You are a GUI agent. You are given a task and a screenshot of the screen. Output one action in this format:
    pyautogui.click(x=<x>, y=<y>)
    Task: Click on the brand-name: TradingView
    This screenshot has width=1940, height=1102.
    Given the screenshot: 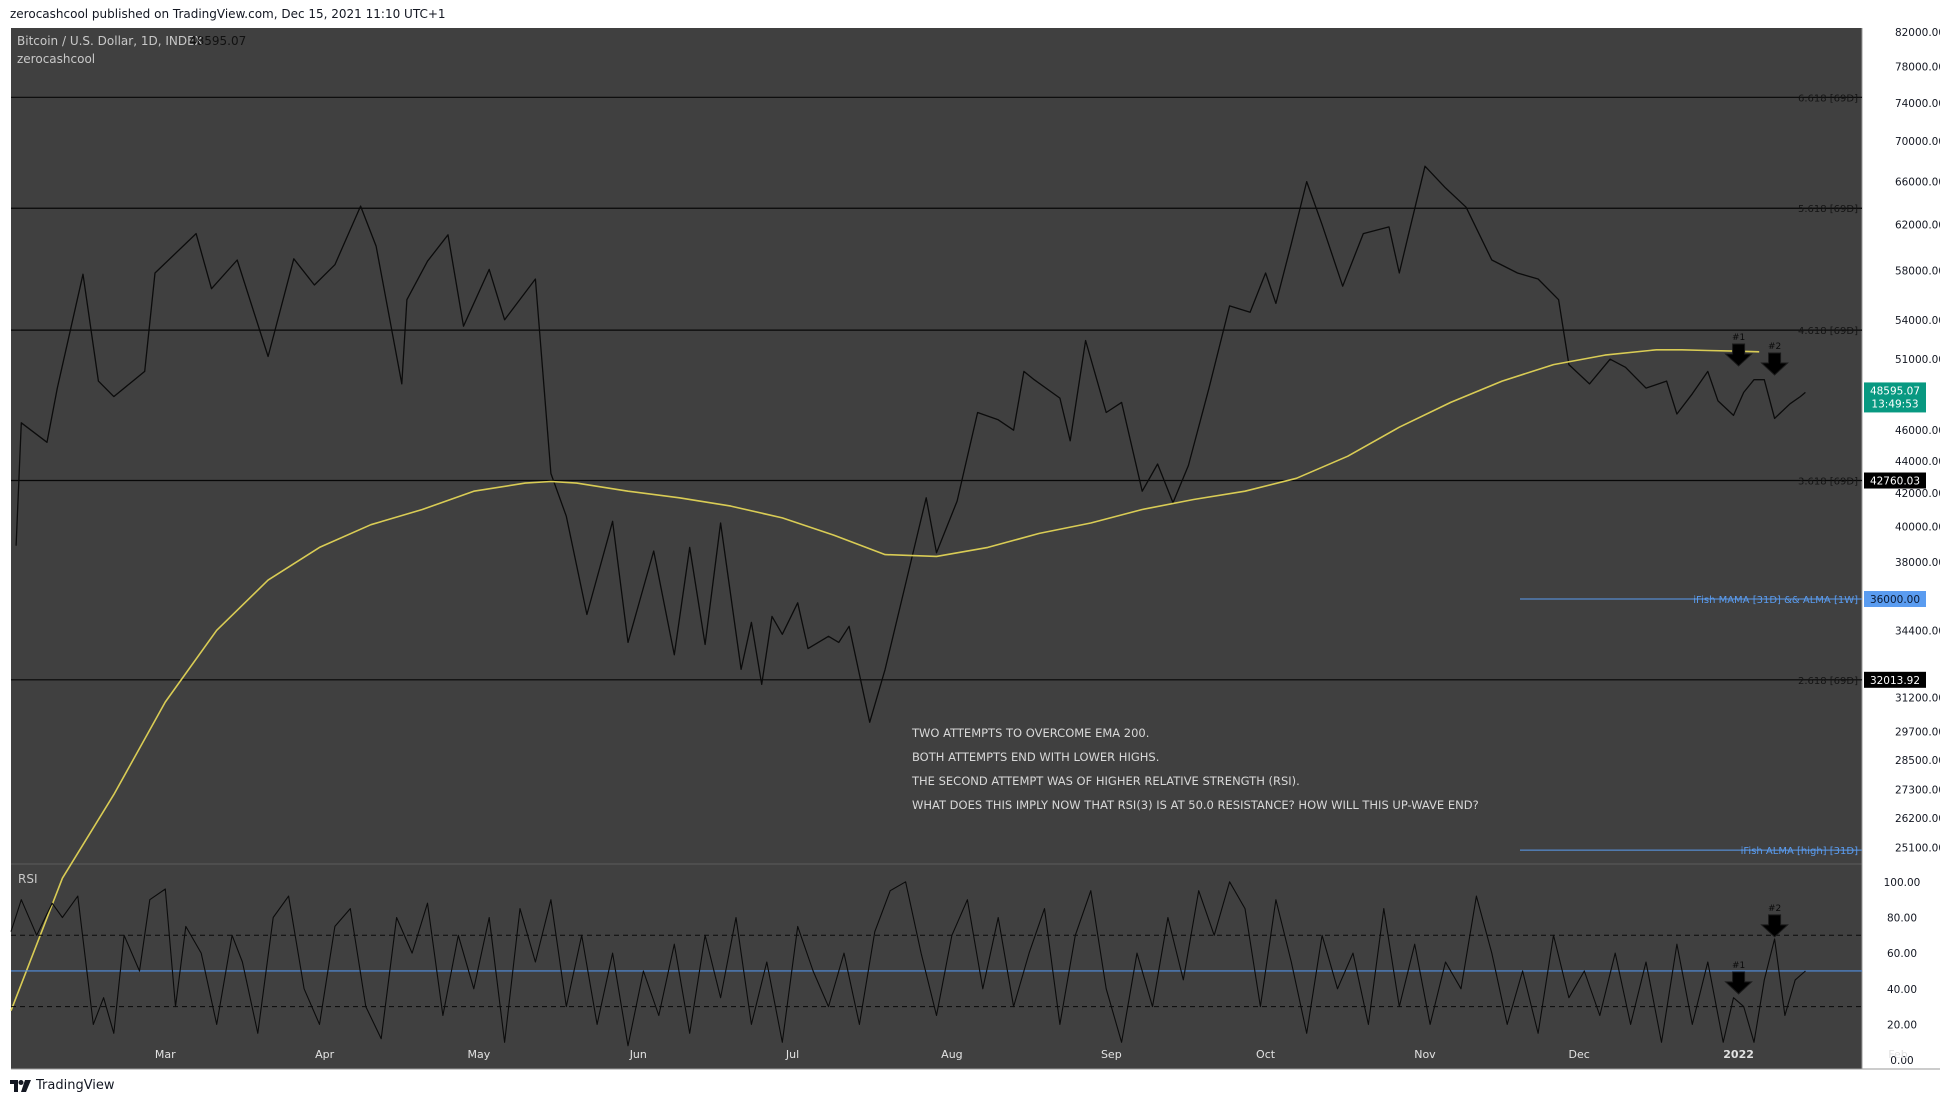 What is the action you would take?
    pyautogui.click(x=75, y=1085)
    